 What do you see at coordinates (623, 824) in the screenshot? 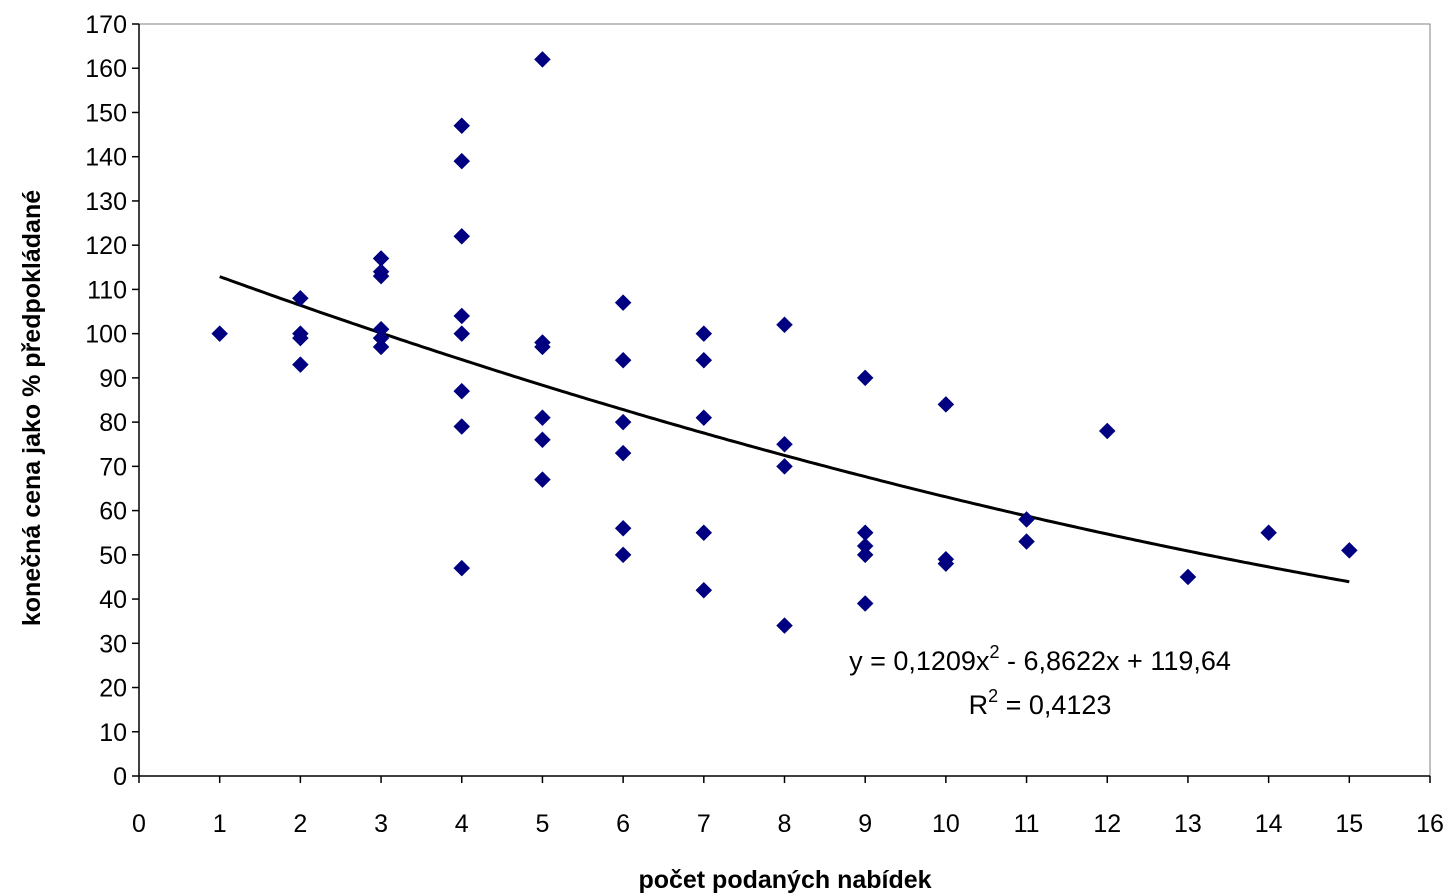
I see `x-tick-label: 6` at bounding box center [623, 824].